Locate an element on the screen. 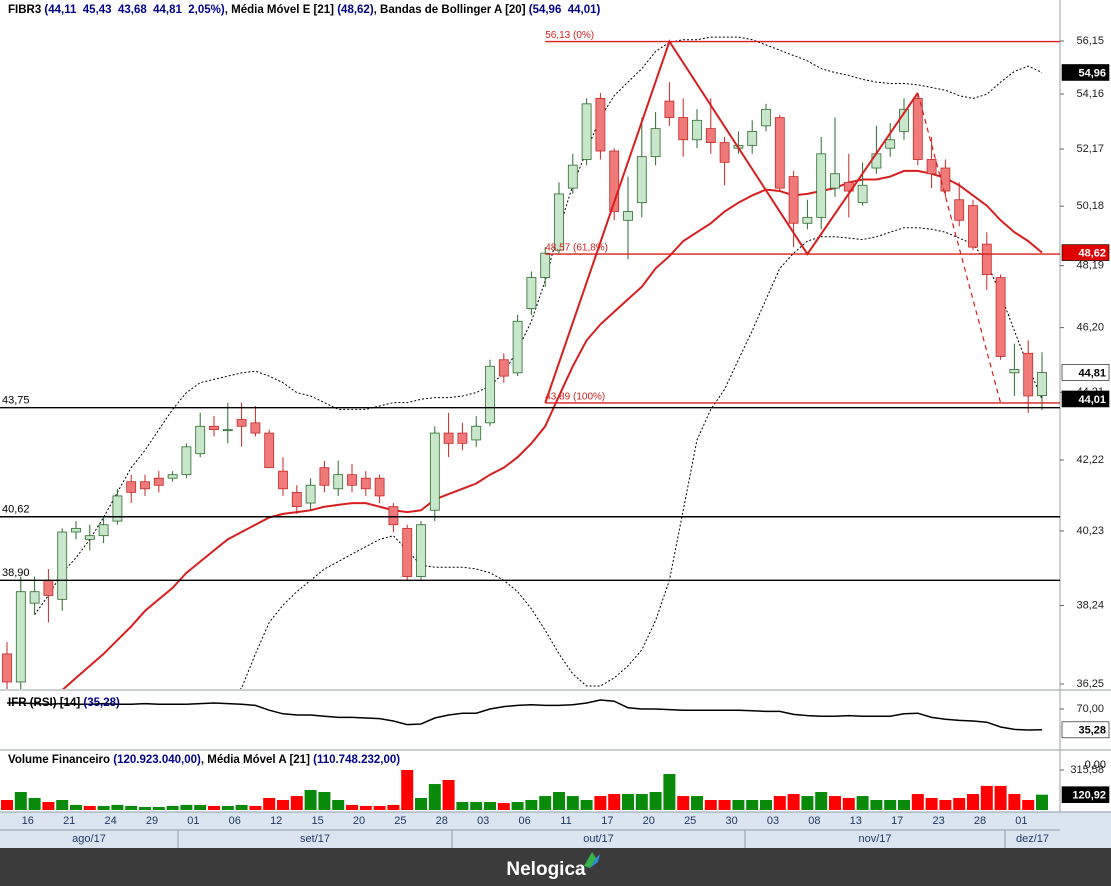 The height and width of the screenshot is (886, 1111). x-tick-label: 15 is located at coordinates (317, 821).